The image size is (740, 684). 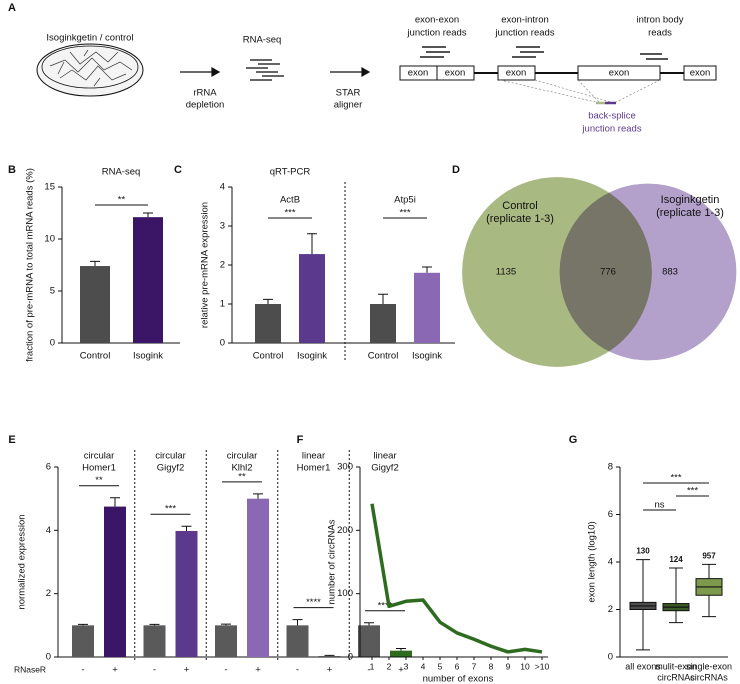 I want to click on y-tick-label: 8, so click(x=610, y=467).